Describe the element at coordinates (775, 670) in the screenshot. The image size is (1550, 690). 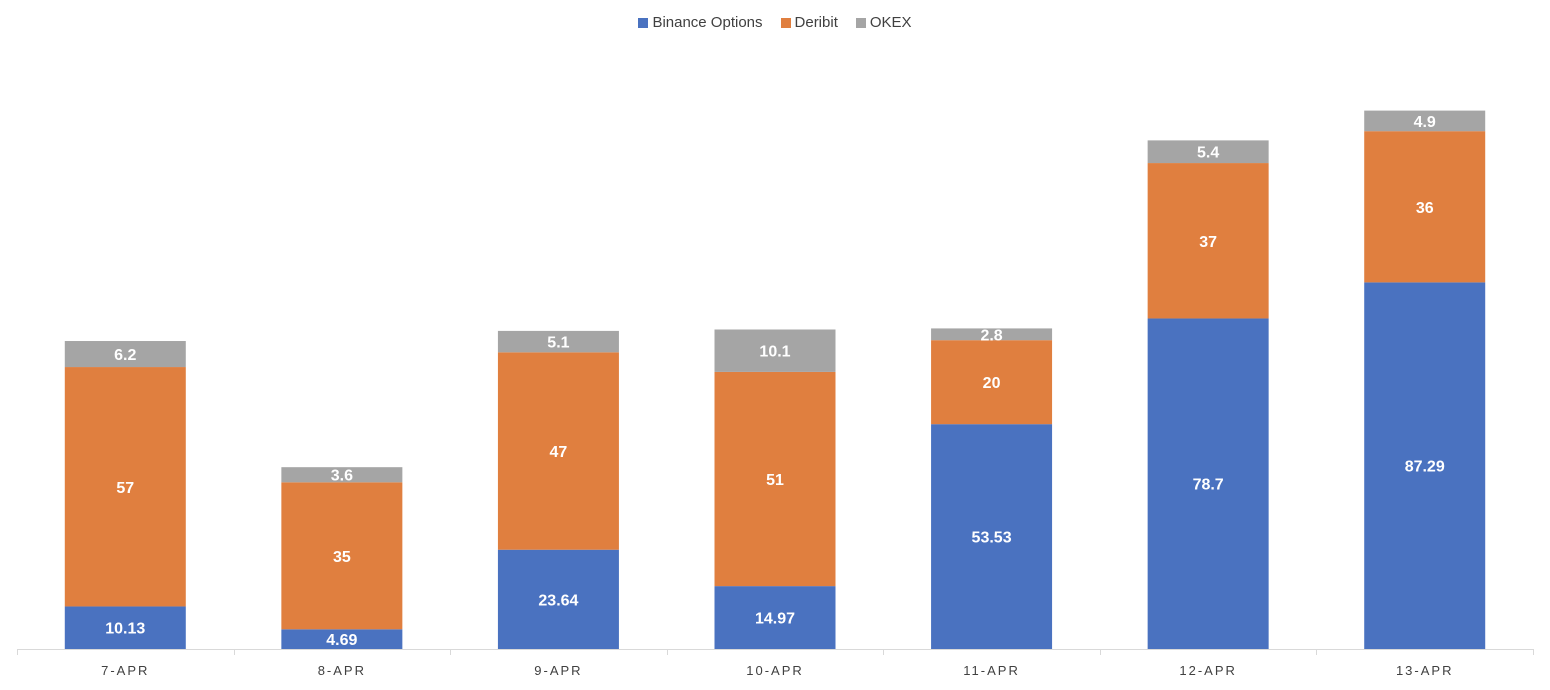
I see `x-tick-label-10-apr: 10-APR` at that location.